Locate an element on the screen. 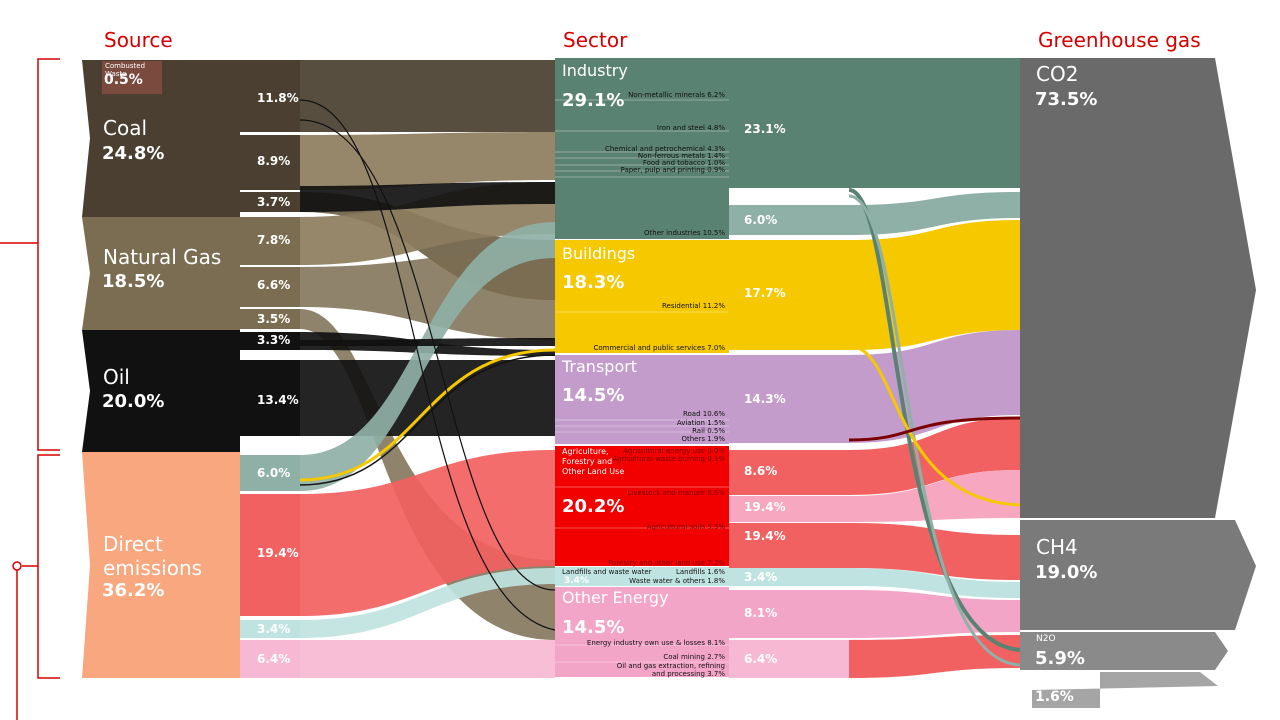 This screenshot has height=720, width=1280. waste-sub: Waste water & others 1.8% is located at coordinates (677, 581).